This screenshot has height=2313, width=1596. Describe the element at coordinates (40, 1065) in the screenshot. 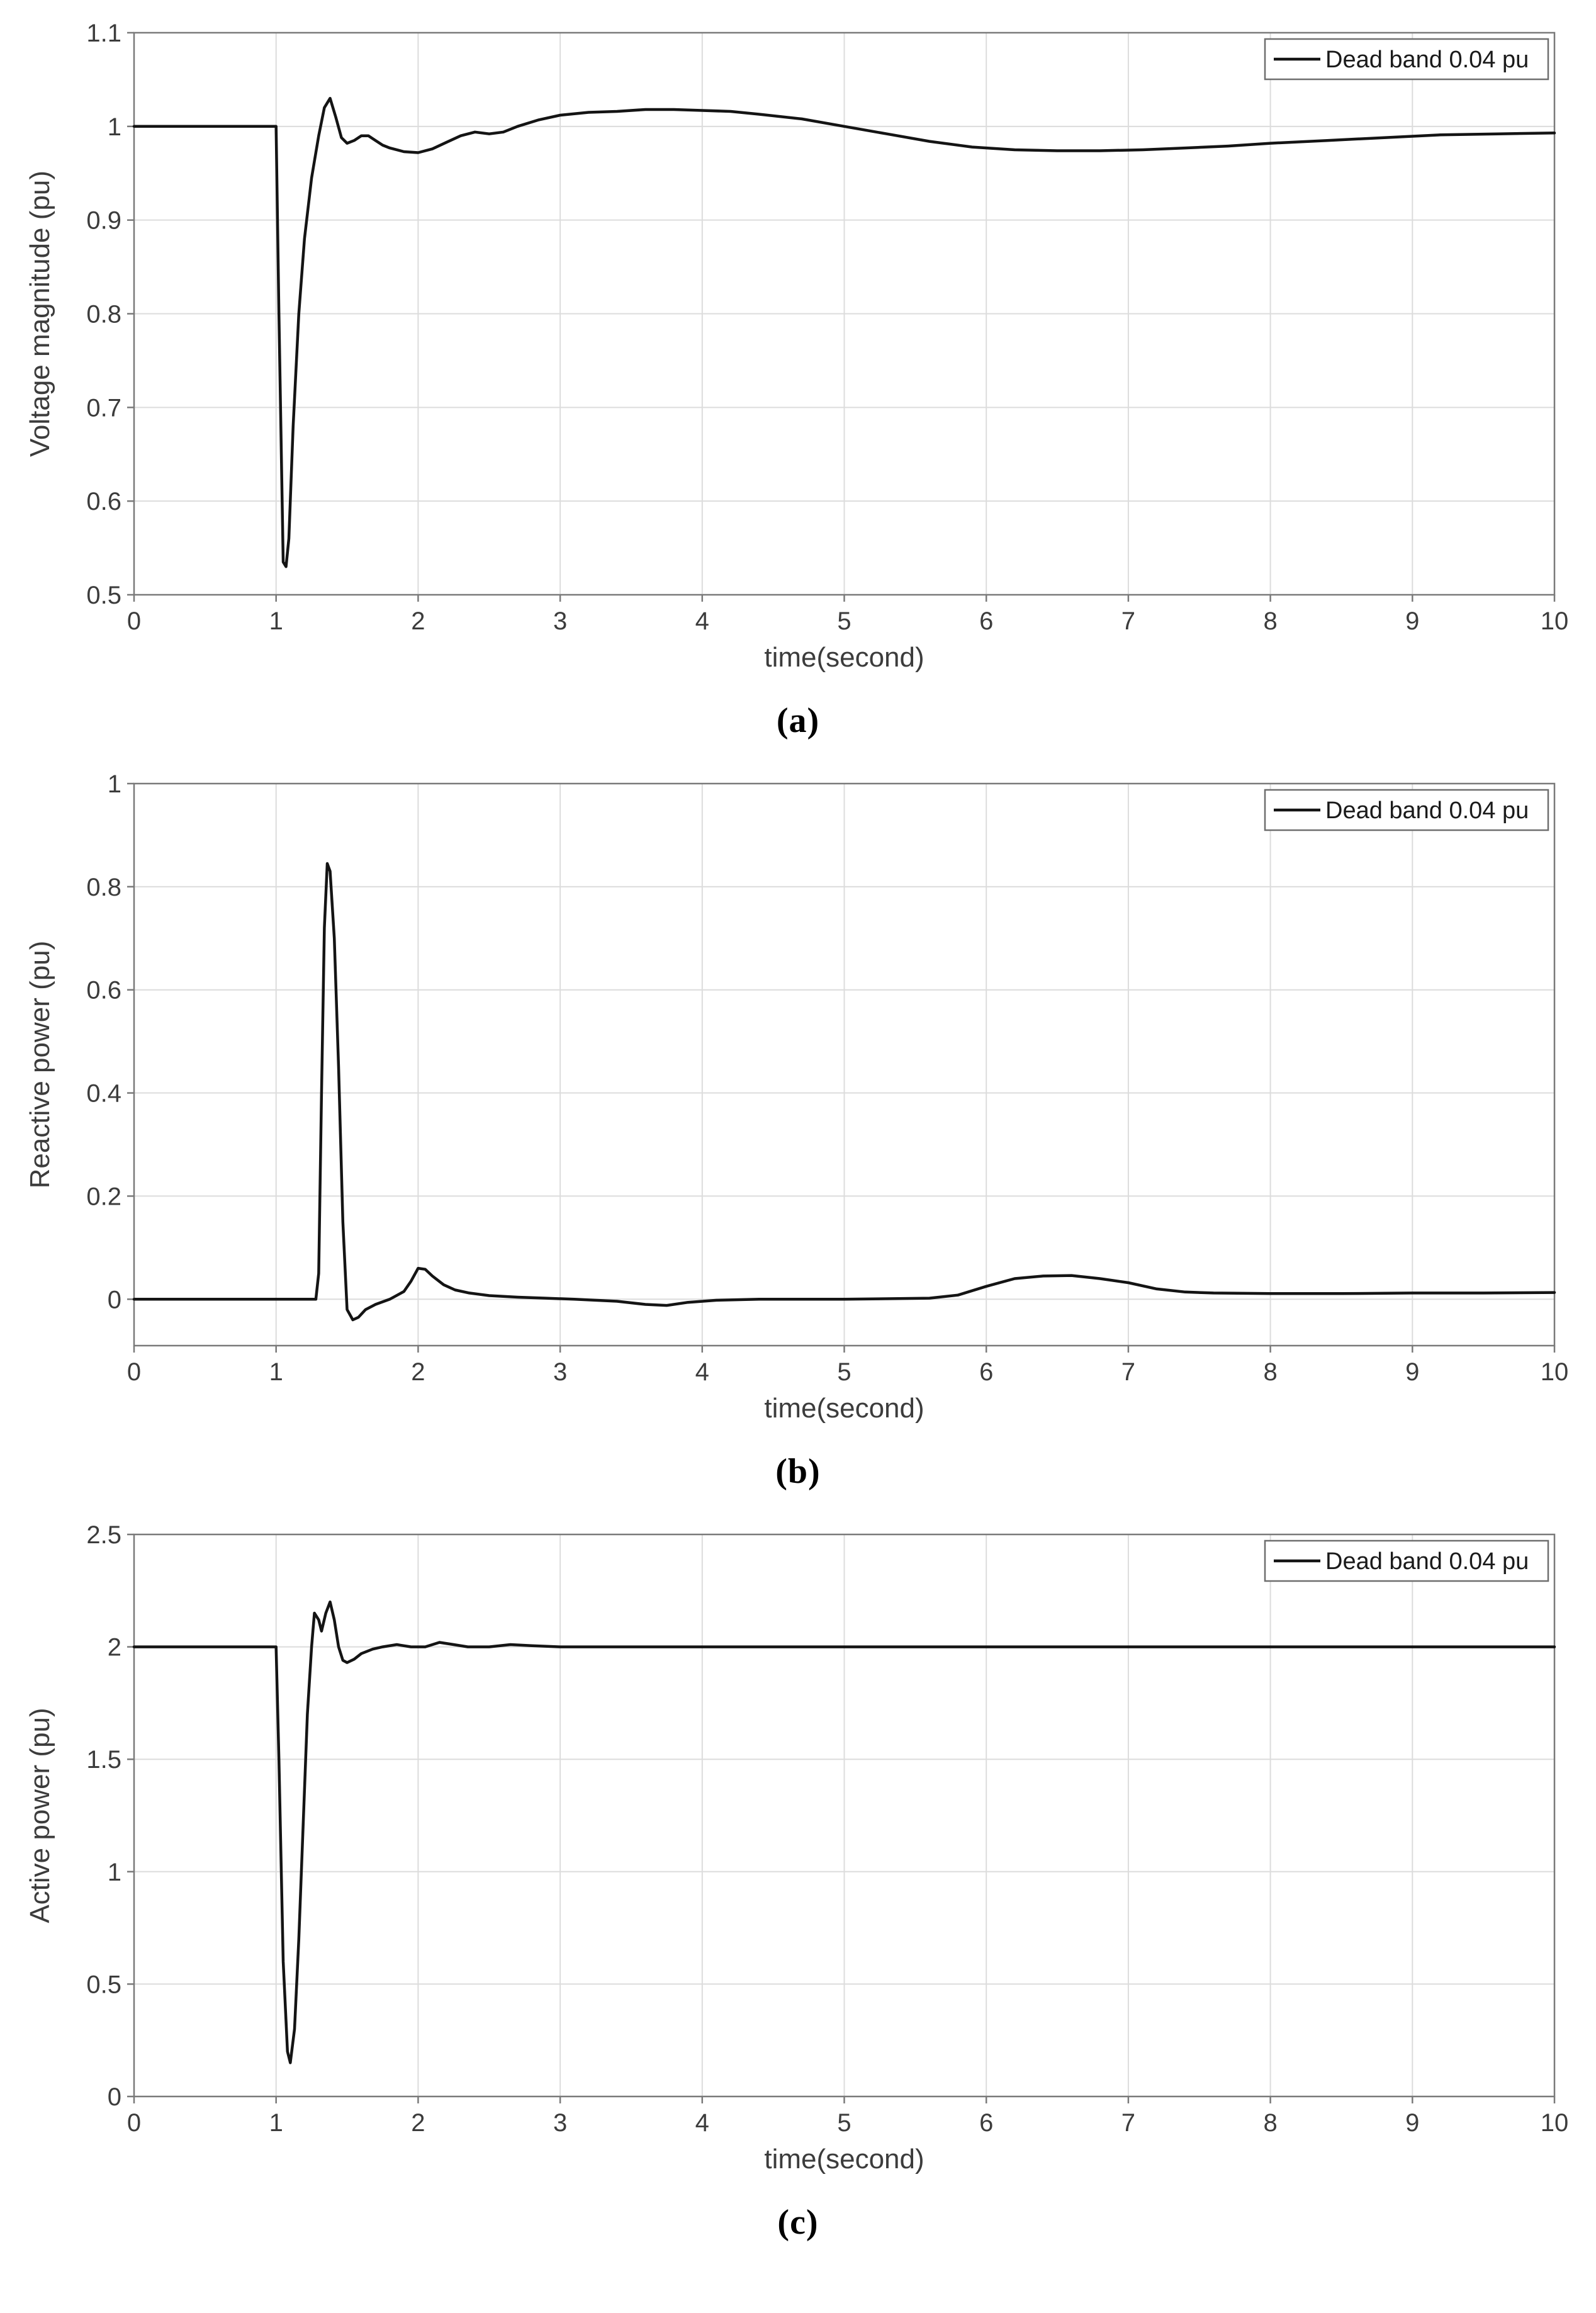

I see `y-axis-label: Reactive power (pu)` at that location.